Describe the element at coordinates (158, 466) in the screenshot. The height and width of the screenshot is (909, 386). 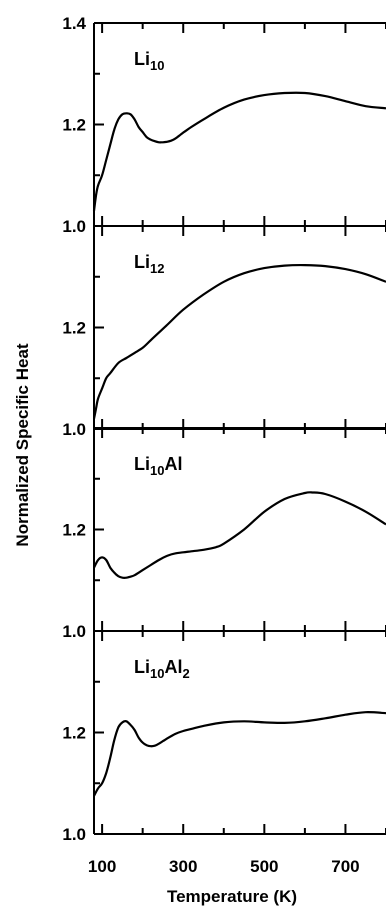
I see `panel-label: Li10Al` at that location.